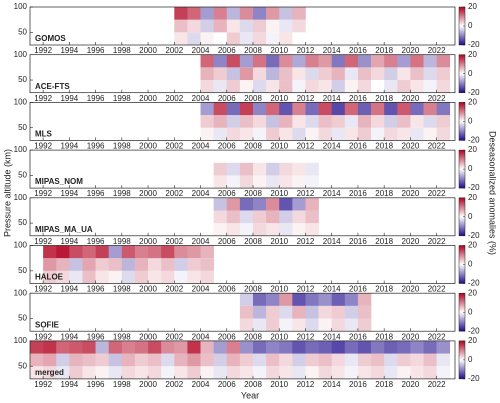  What do you see at coordinates (472, 6) in the screenshot?
I see `colorbar-tick-label: 20` at bounding box center [472, 6].